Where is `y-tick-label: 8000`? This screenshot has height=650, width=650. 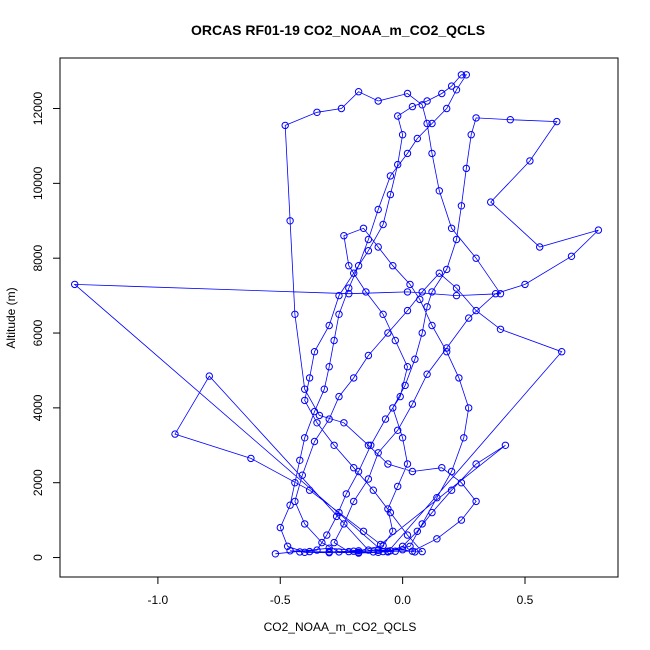
y-tick-label: 8000 is located at coordinates (38, 258).